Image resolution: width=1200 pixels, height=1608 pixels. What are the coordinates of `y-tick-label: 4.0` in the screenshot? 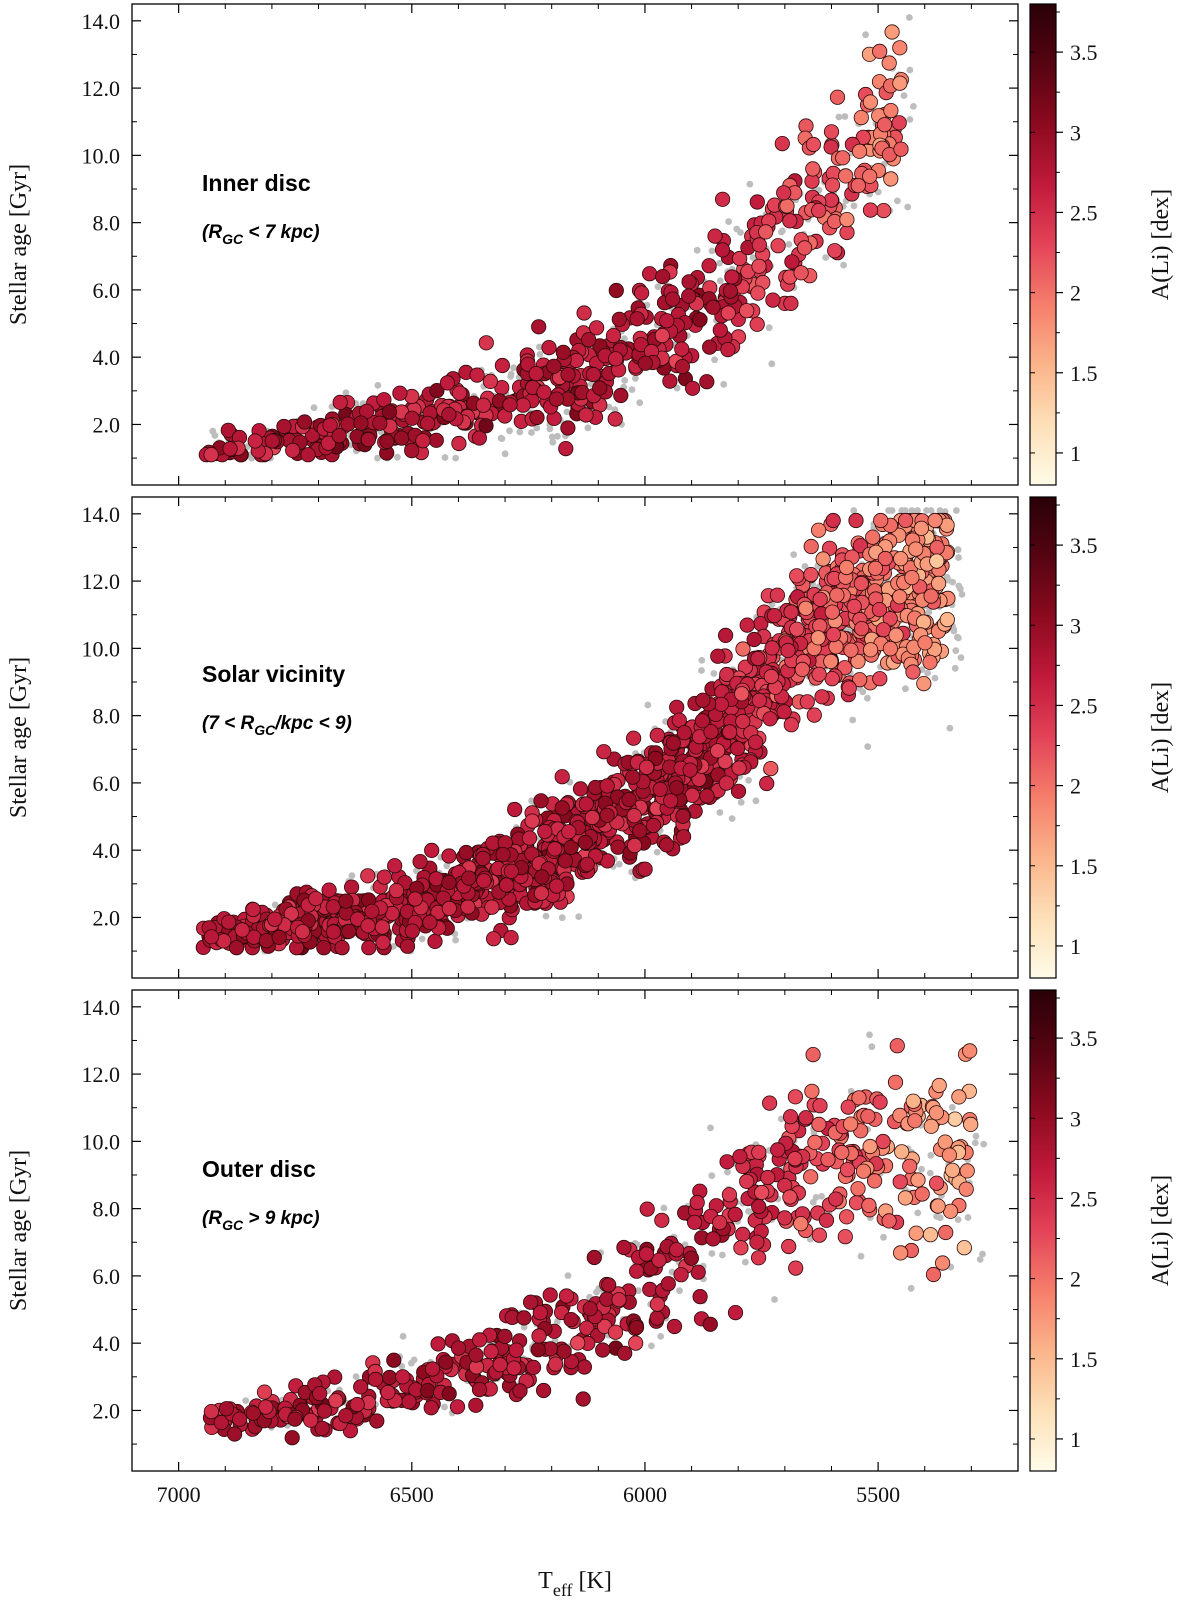 It's located at (107, 850).